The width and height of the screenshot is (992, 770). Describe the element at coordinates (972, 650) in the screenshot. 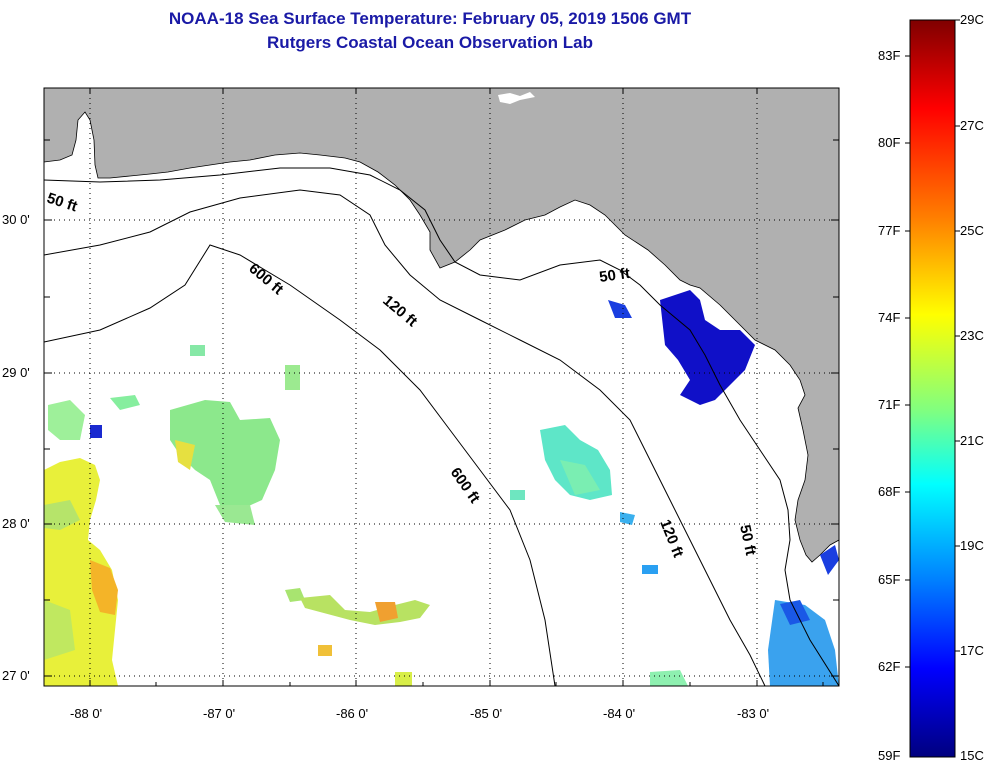

I see `cb-c-17: 17C` at that location.